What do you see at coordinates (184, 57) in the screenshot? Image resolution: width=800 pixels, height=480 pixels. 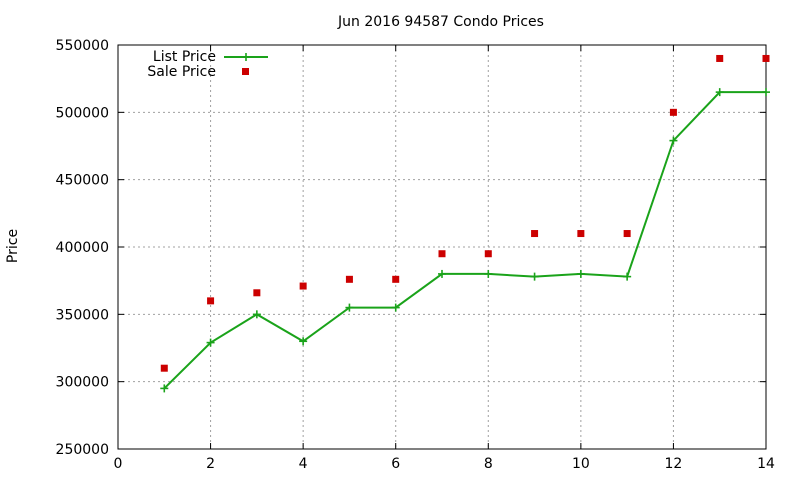 I see `legend-label-list-price: List Price` at bounding box center [184, 57].